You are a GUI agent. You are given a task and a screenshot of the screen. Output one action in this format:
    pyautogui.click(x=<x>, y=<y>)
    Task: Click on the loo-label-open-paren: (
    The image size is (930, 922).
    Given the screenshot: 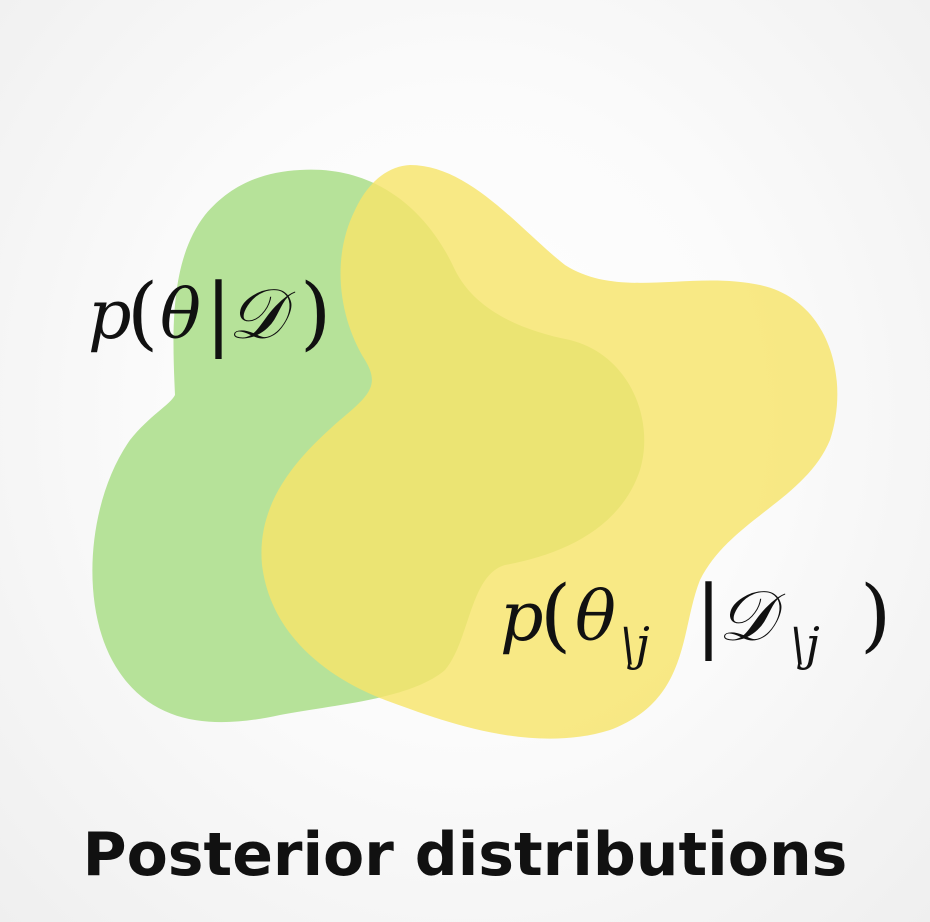 What is the action you would take?
    pyautogui.click(x=555, y=614)
    